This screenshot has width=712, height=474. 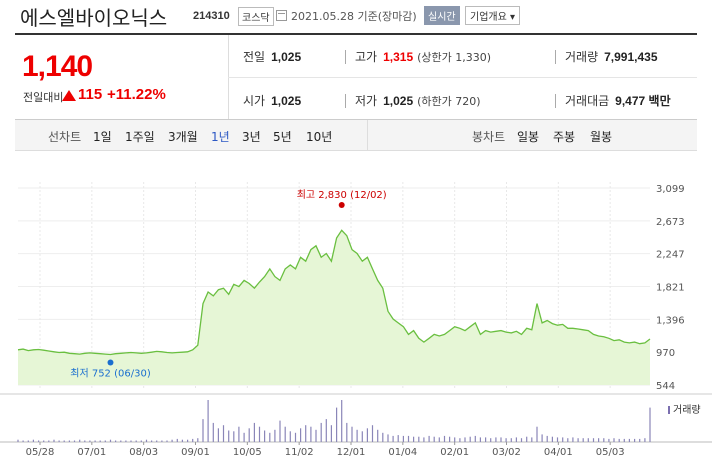 I want to click on basis-date: 2021.05.28 기준(장마감), so click(x=354, y=16).